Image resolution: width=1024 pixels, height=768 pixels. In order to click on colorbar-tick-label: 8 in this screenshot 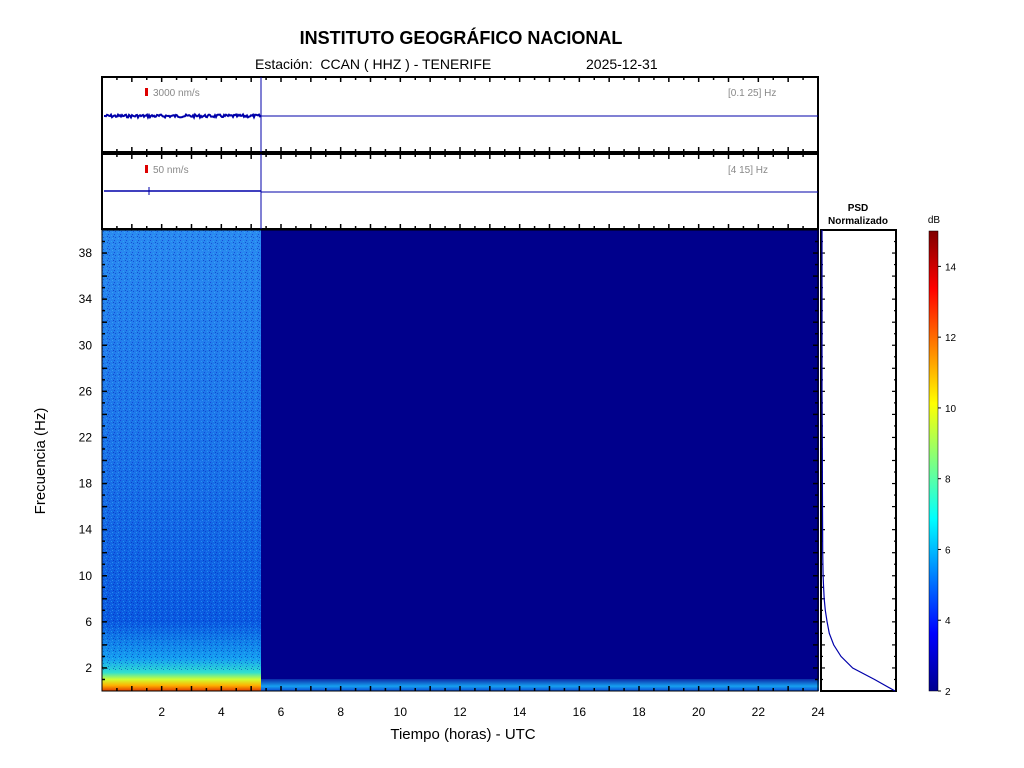, I will do `click(948, 480)`.